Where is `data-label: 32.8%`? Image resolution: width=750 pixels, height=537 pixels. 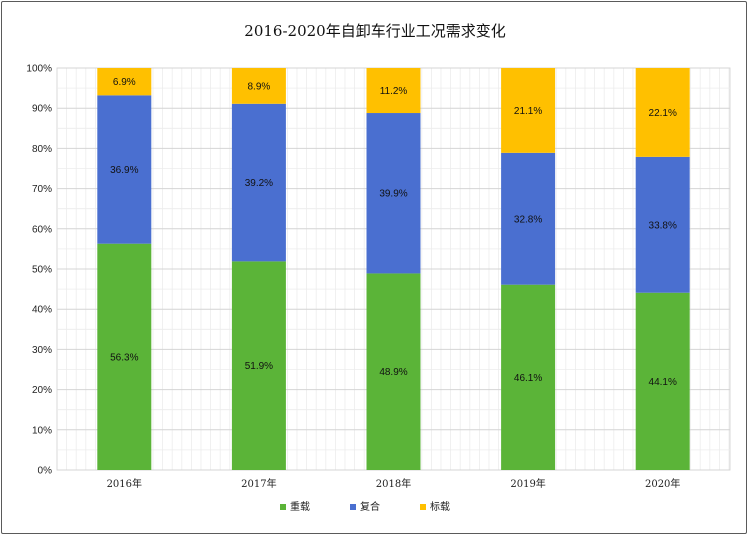
data-label: 32.8% is located at coordinates (528, 219).